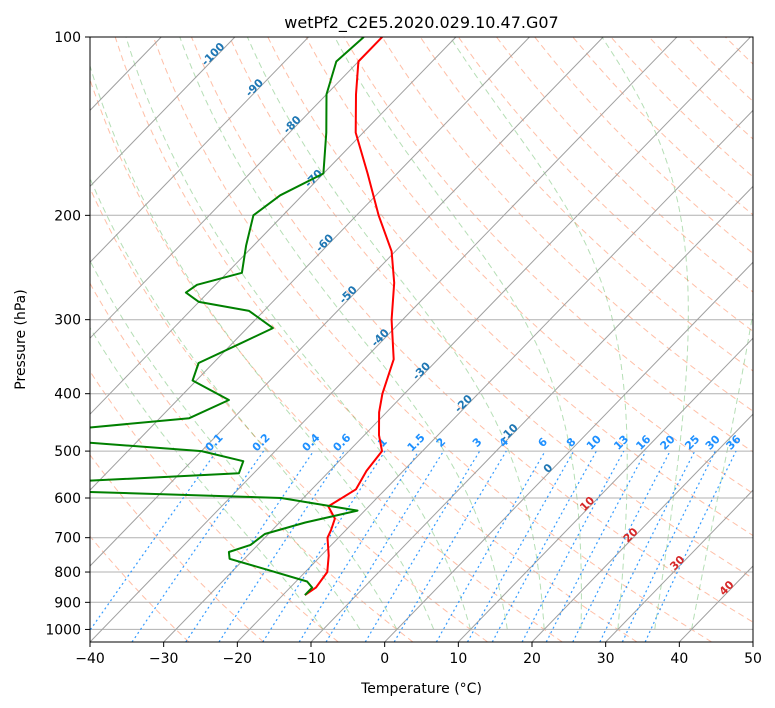 Image resolution: width=775 pixels, height=708 pixels. Describe the element at coordinates (542, 442) in the screenshot. I see `mixing-ratio-label: 6` at that location.